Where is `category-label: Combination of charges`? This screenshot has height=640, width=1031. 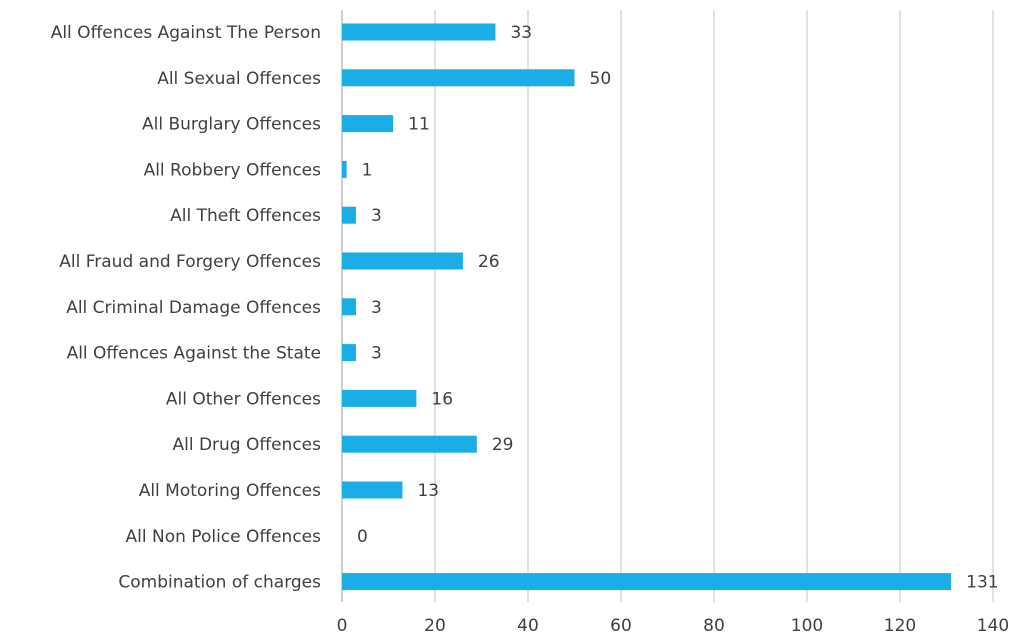
category-label: Combination of charges is located at coordinates (219, 583).